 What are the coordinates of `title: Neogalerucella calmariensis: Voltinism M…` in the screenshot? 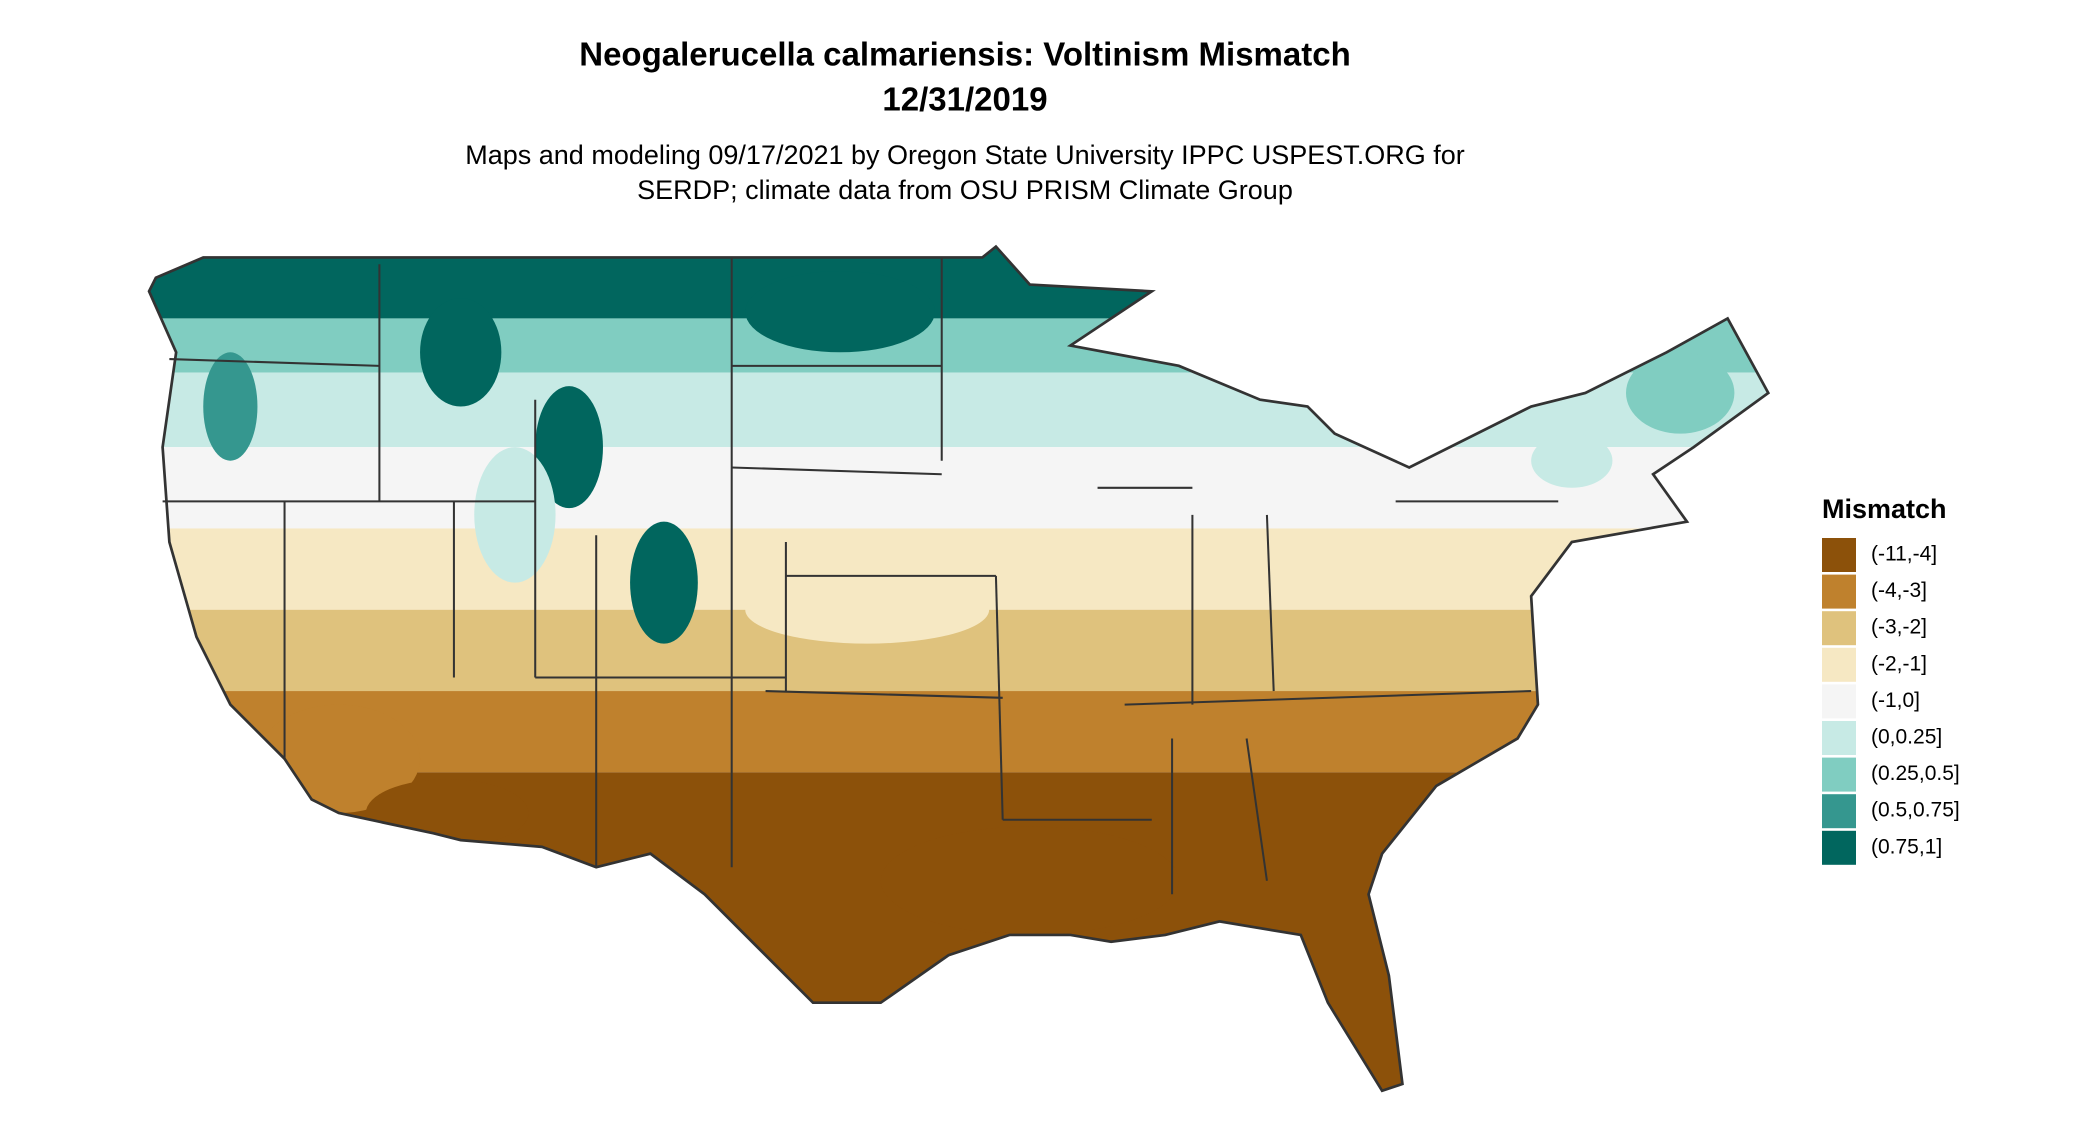 It's located at (965, 54).